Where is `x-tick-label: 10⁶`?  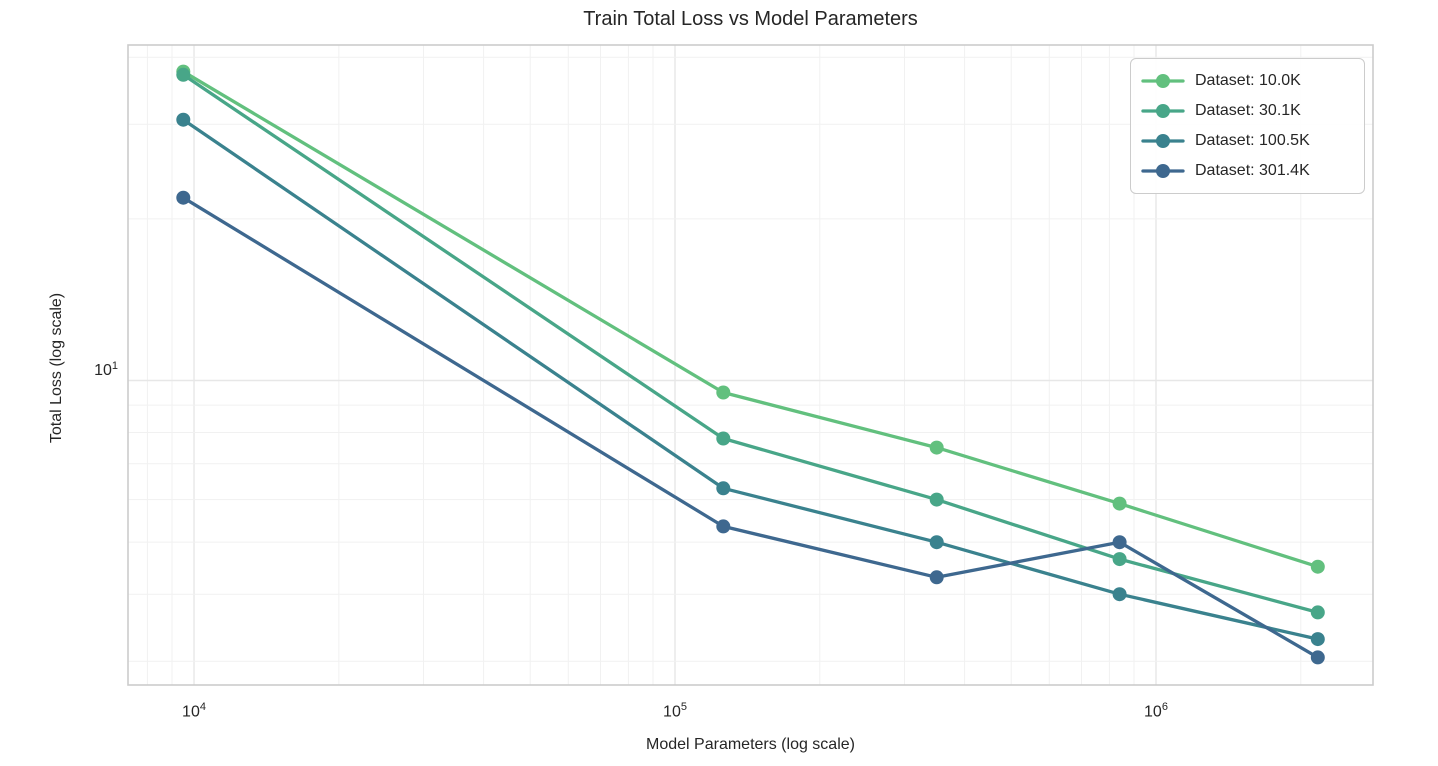 x-tick-label: 10⁶ is located at coordinates (1156, 711).